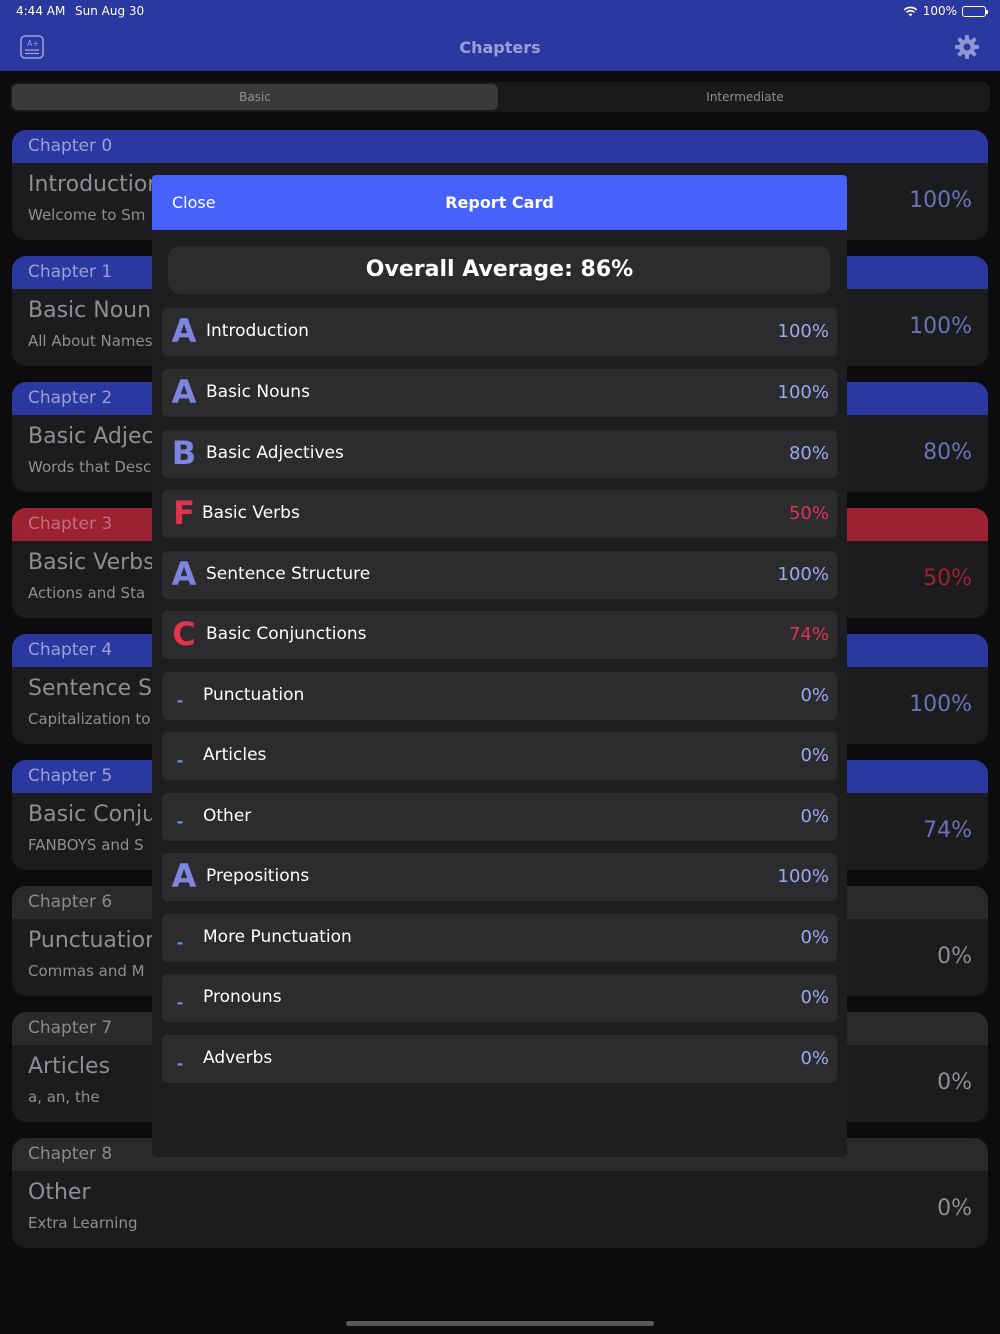 The height and width of the screenshot is (1334, 1000). What do you see at coordinates (499, 998) in the screenshot?
I see `report-row: - Pronouns 0%` at bounding box center [499, 998].